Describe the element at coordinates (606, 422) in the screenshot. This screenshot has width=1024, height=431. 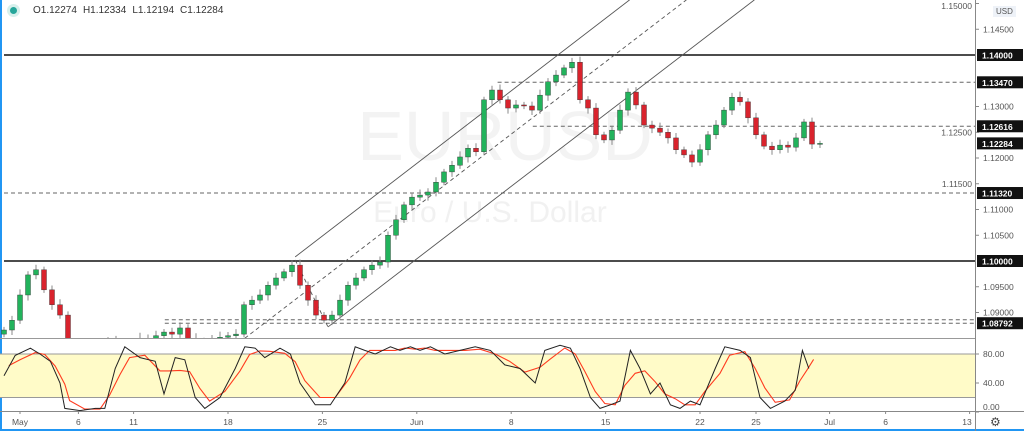
I see `time-tick-label: 15` at that location.